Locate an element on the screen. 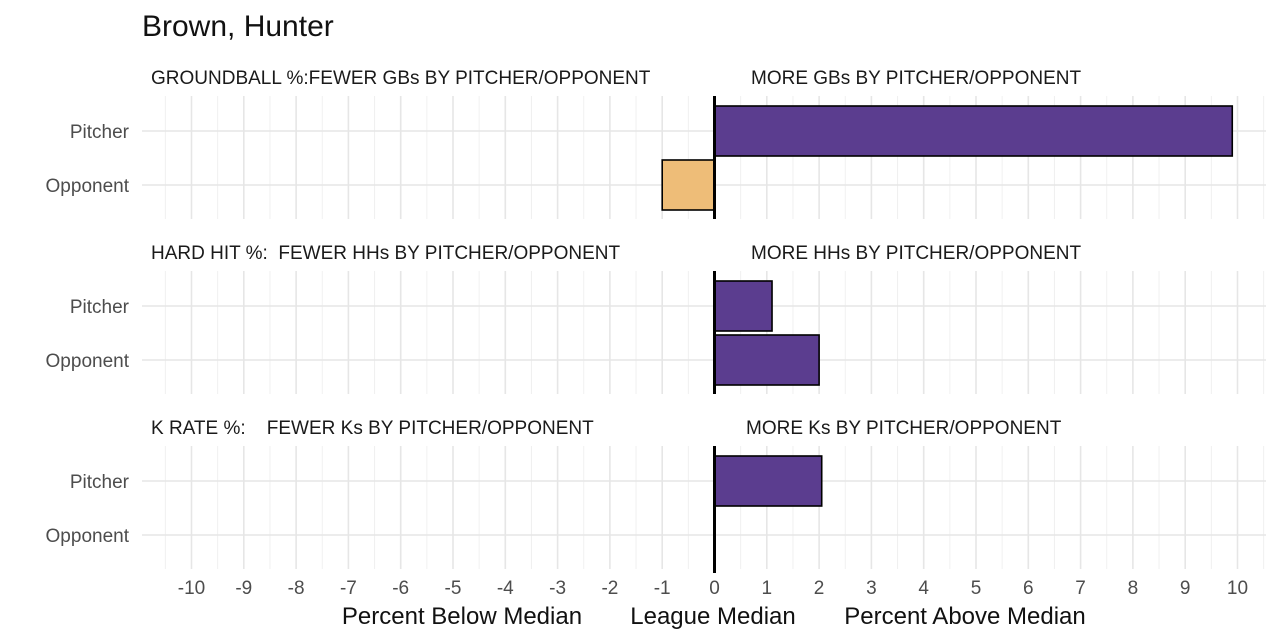  x-tick-label: 1 is located at coordinates (767, 588).